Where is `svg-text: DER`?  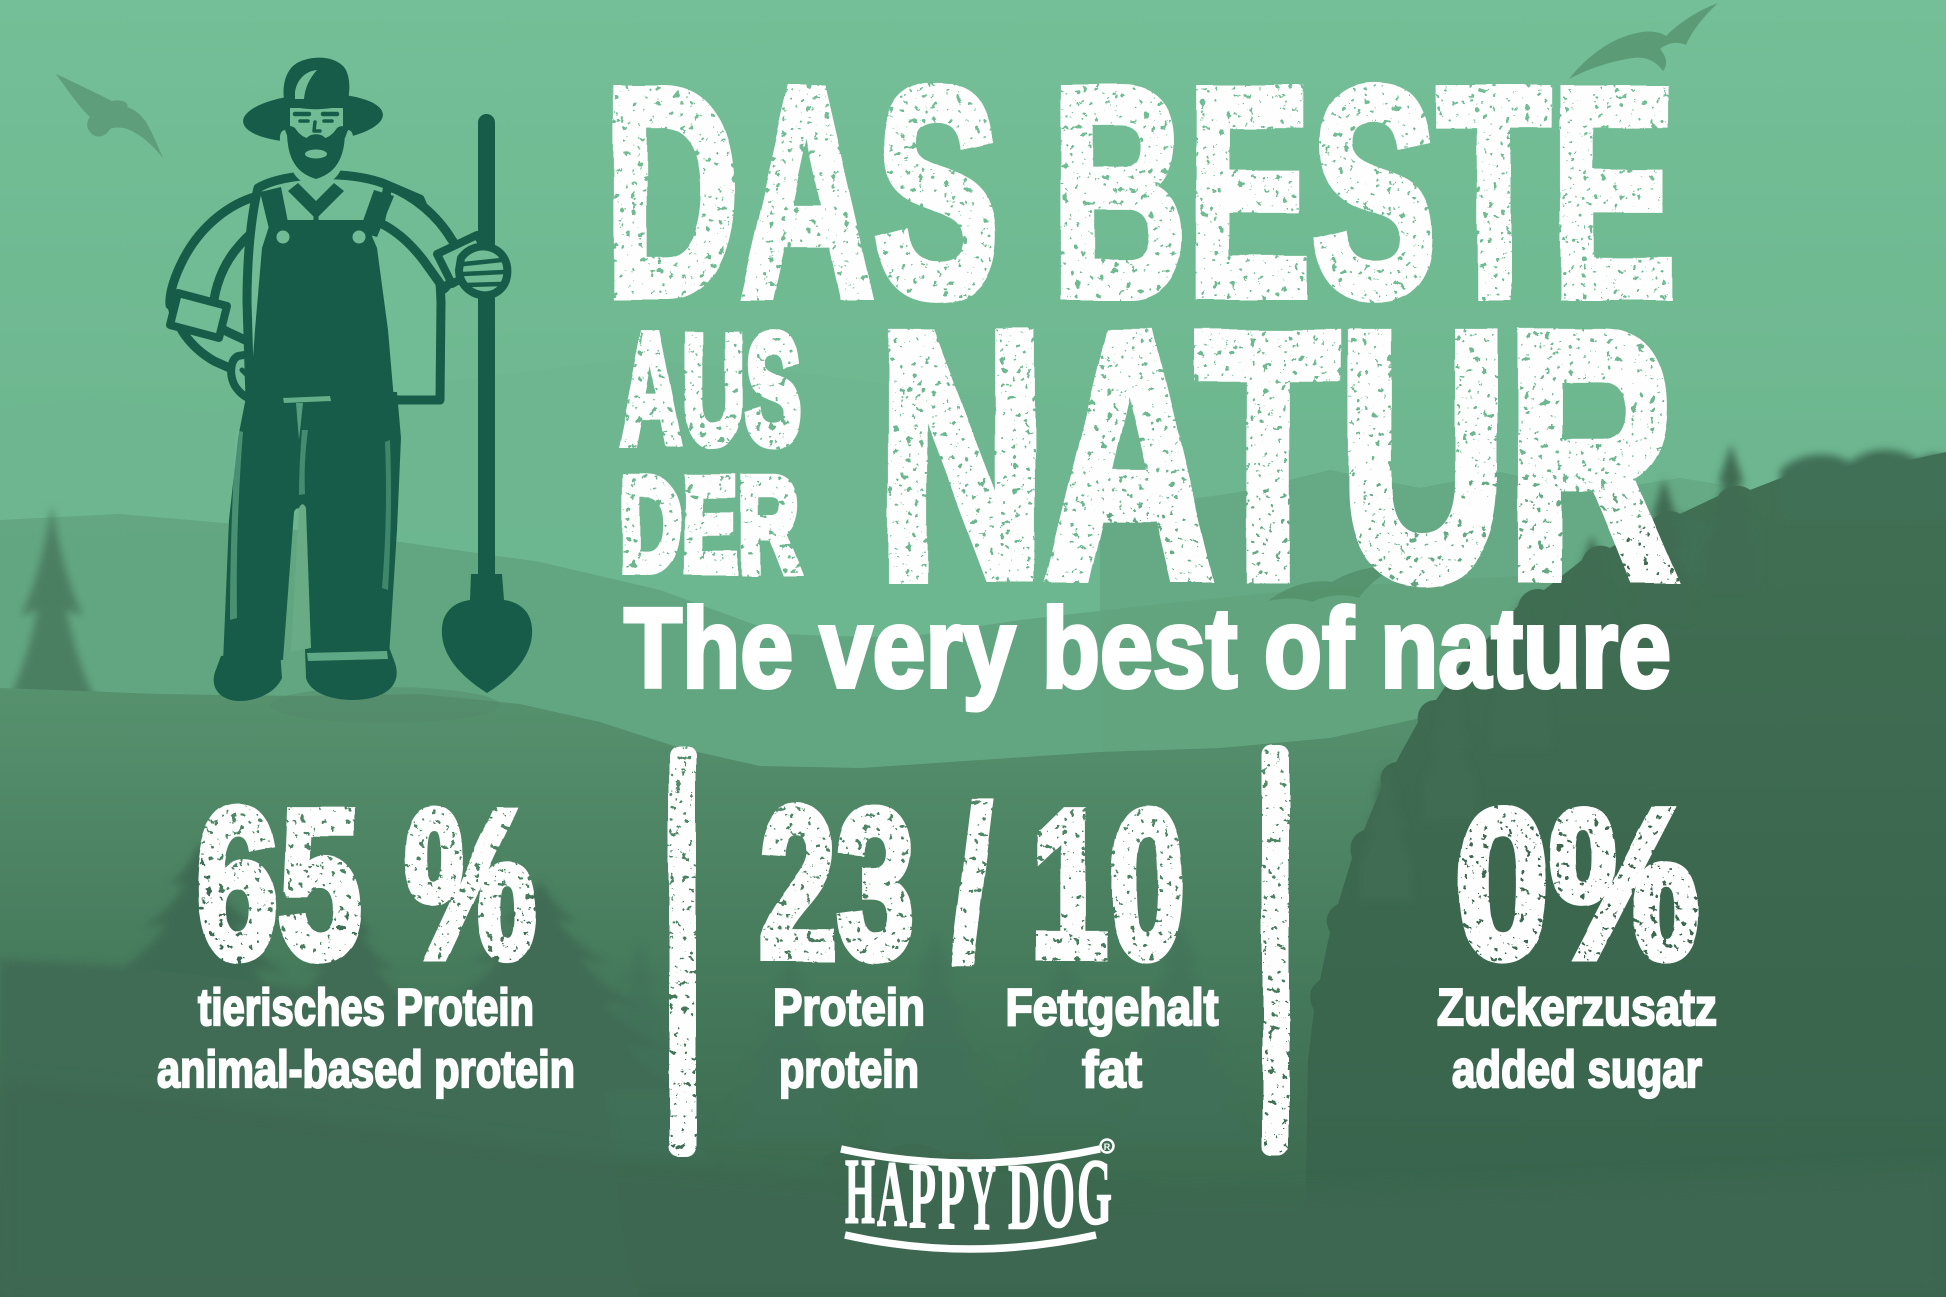
svg-text: DER is located at coordinates (710, 525).